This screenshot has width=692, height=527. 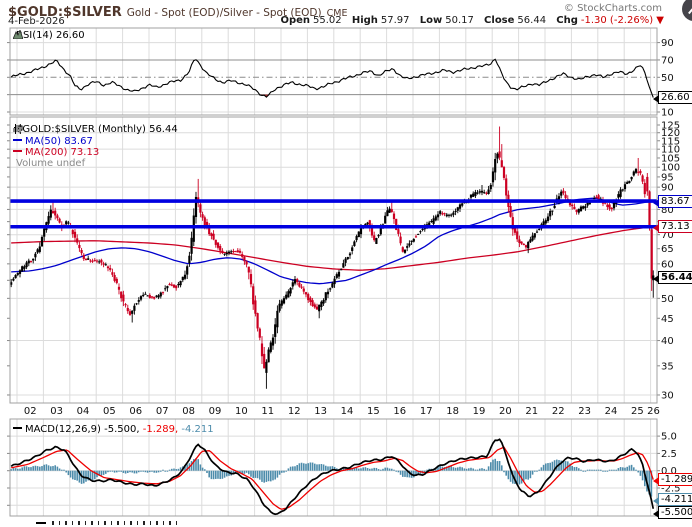 I want to click on svg-text: 09, so click(x=215, y=411).